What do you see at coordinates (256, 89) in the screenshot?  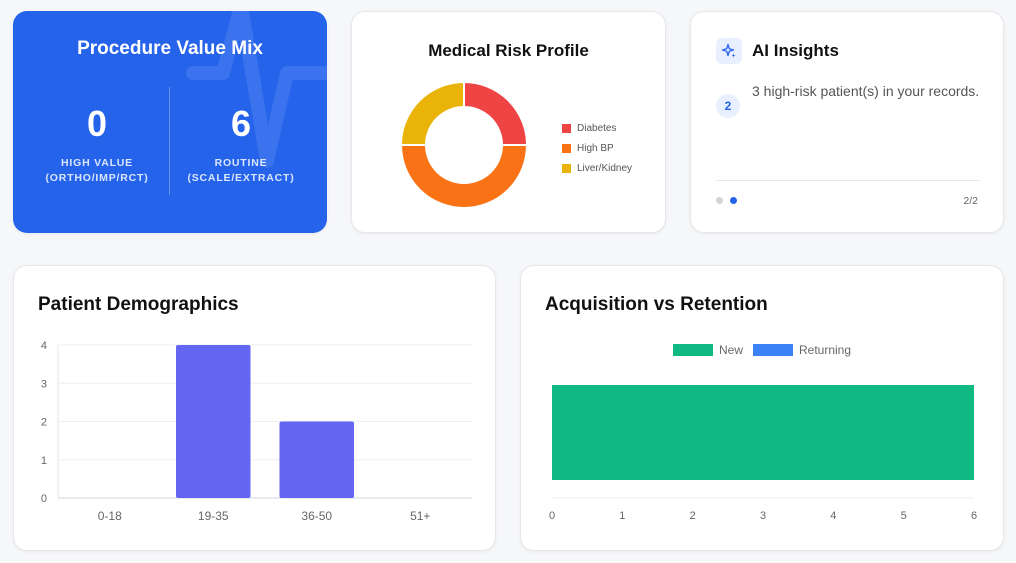 I see `pulse-watermark-icon` at bounding box center [256, 89].